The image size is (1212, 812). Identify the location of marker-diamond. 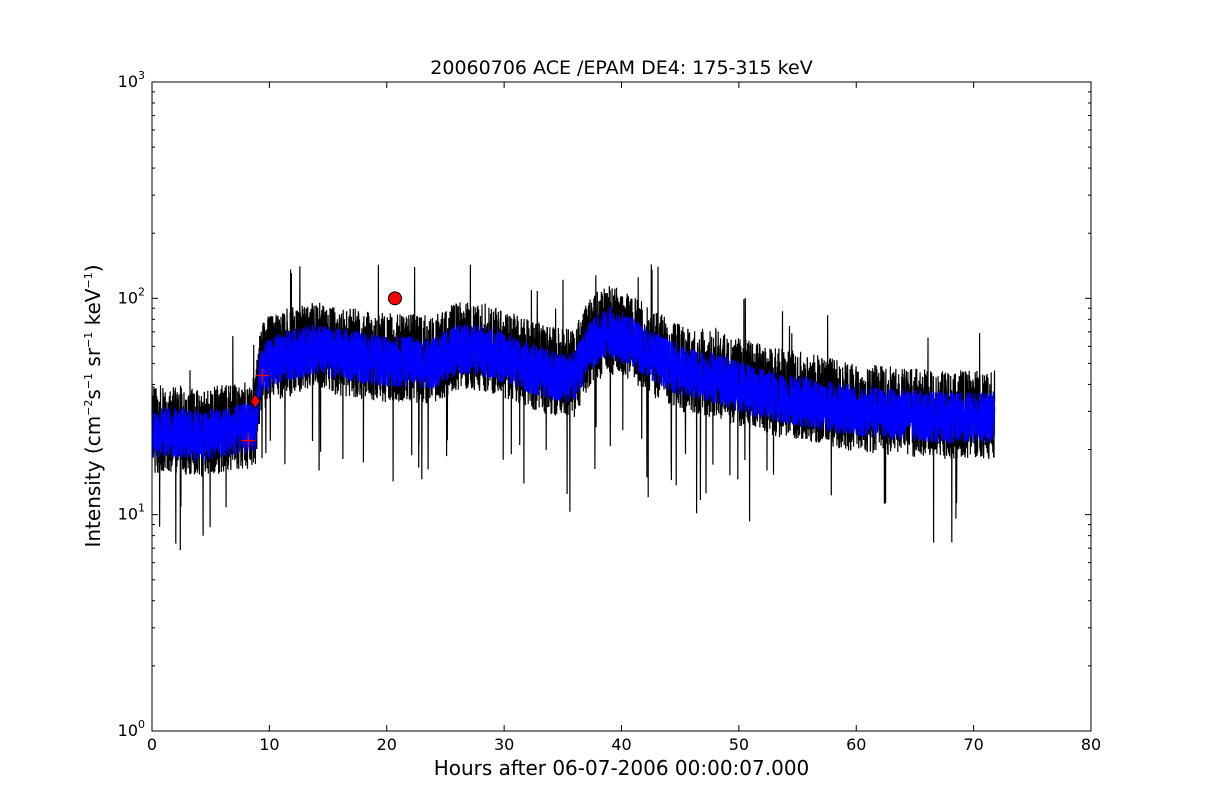
(255, 401).